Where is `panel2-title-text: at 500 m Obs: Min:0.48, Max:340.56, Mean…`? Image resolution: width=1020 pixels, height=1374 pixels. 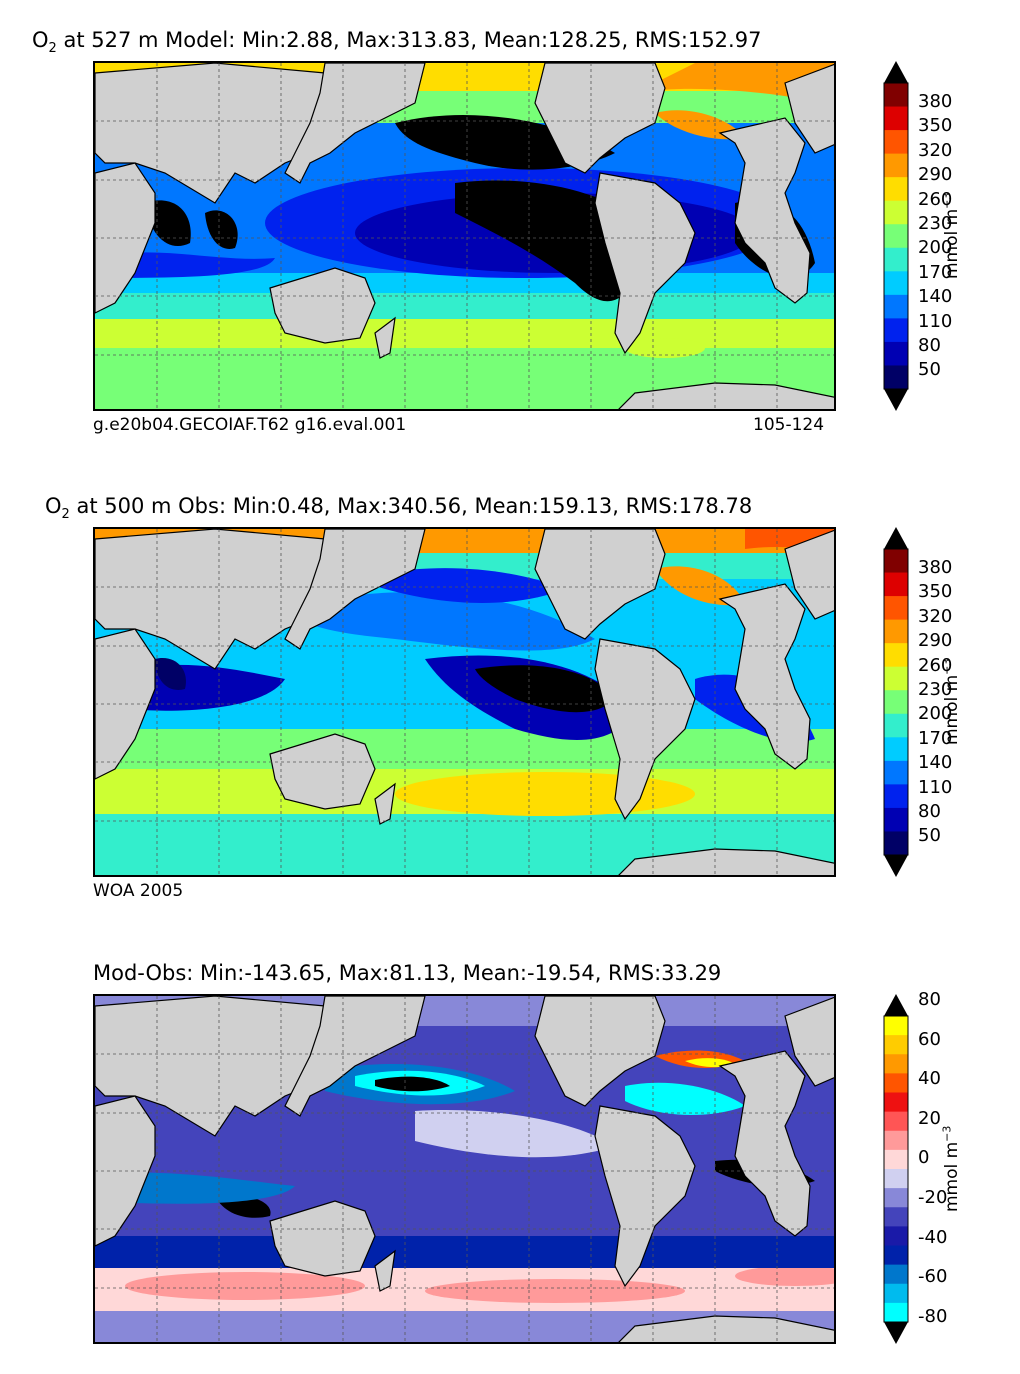 panel2-title-text: at 500 m Obs: Min:0.48, Max:340.56, Mean… is located at coordinates (411, 506).